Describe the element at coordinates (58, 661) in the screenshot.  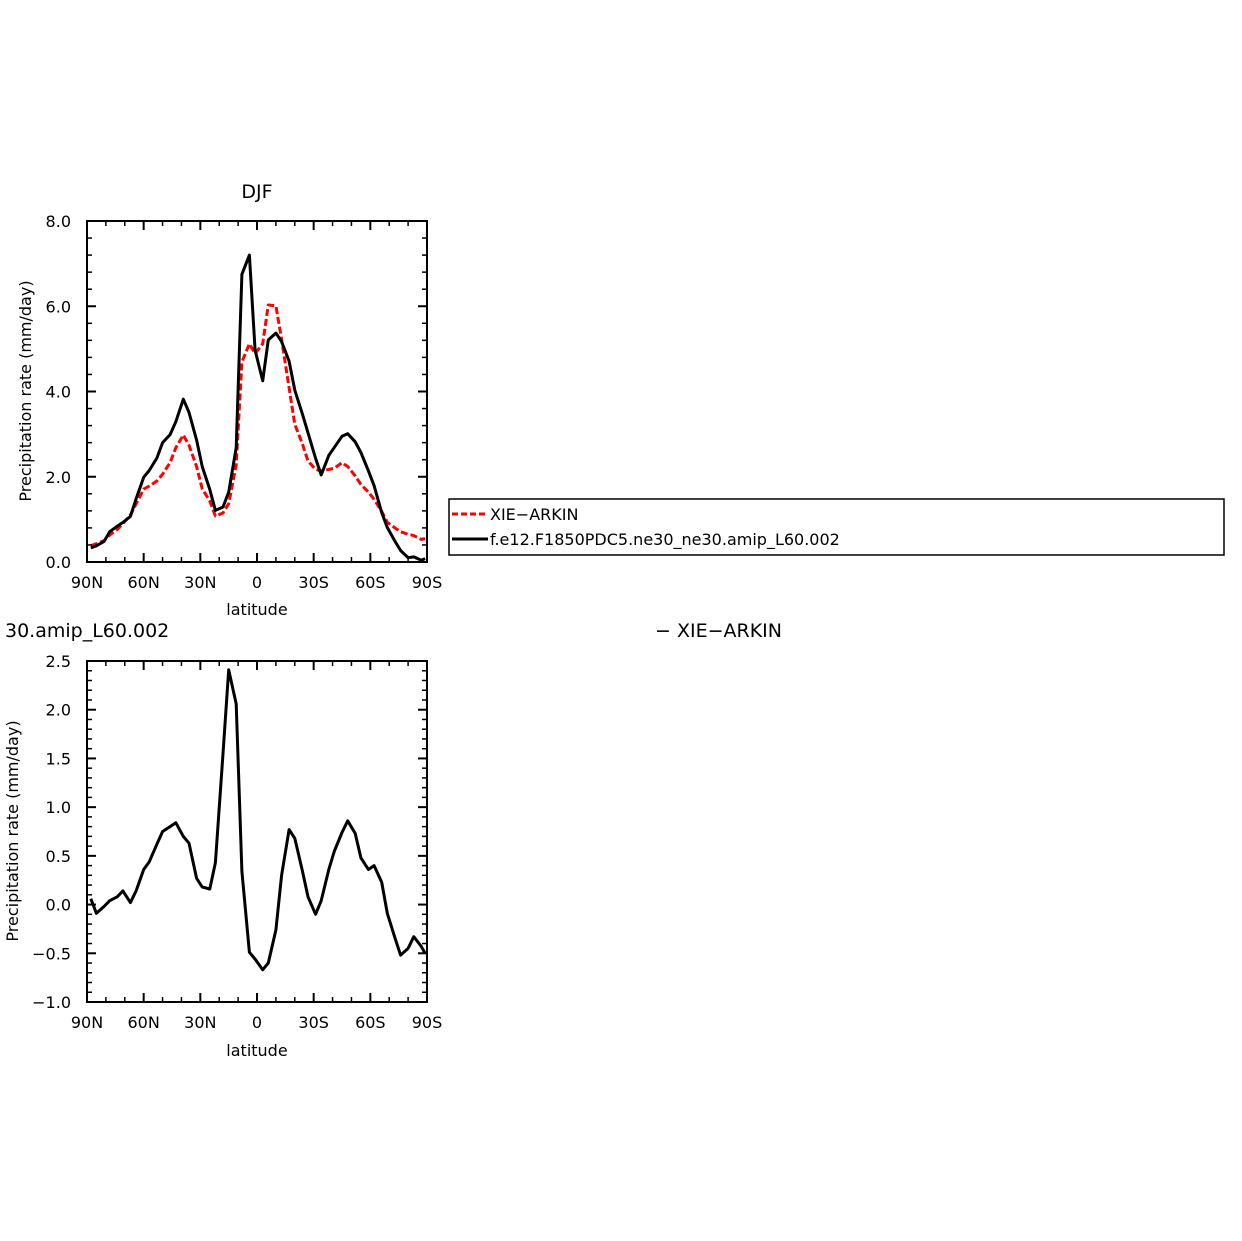
I see `y-tick-label: 2.5` at that location.